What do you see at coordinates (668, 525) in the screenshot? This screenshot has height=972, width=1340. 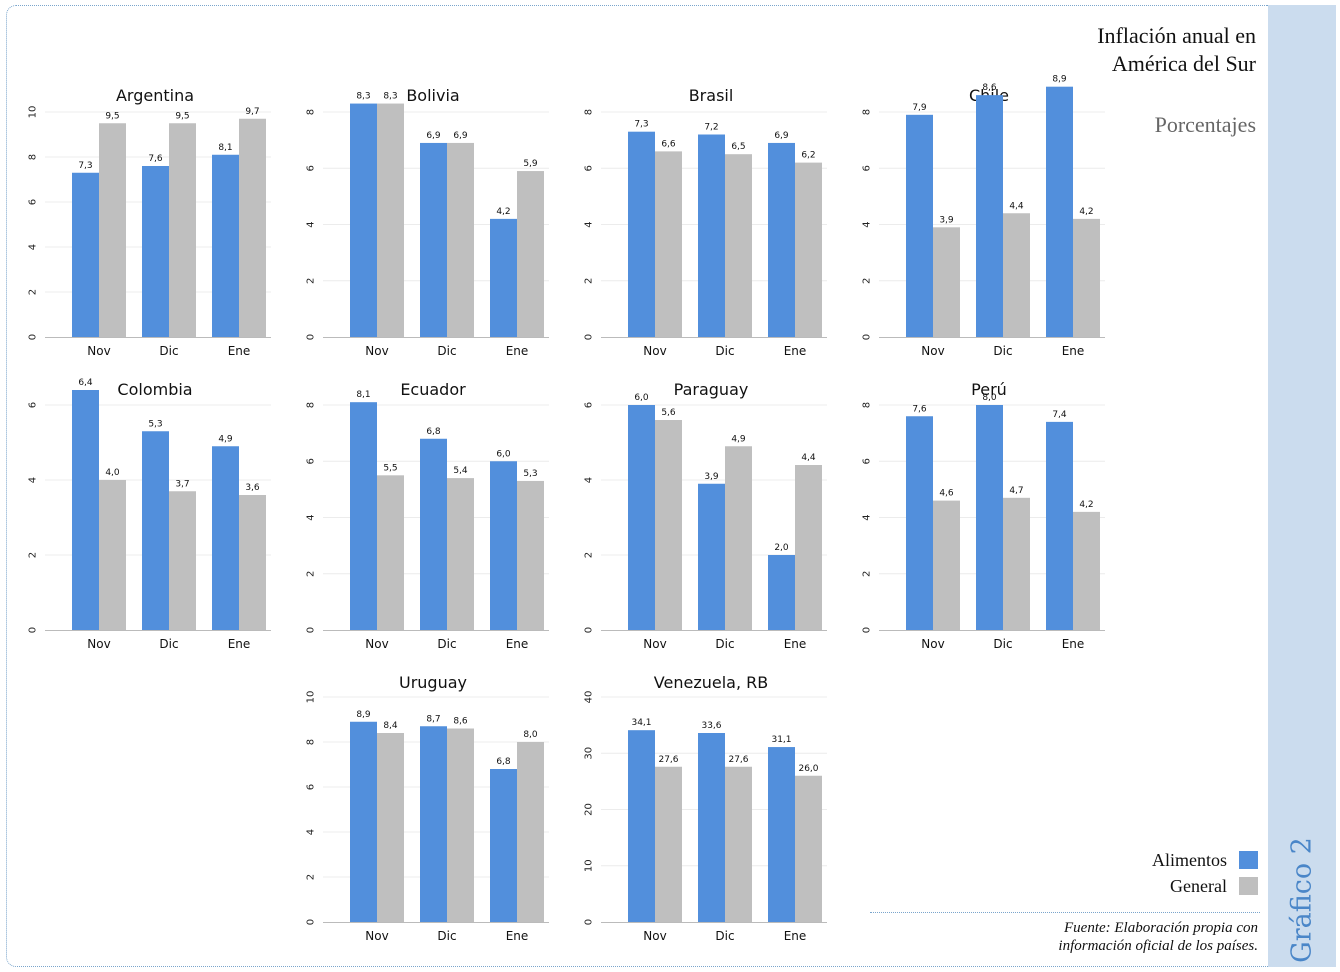 I see `bar-paraguay-nov-general` at bounding box center [668, 525].